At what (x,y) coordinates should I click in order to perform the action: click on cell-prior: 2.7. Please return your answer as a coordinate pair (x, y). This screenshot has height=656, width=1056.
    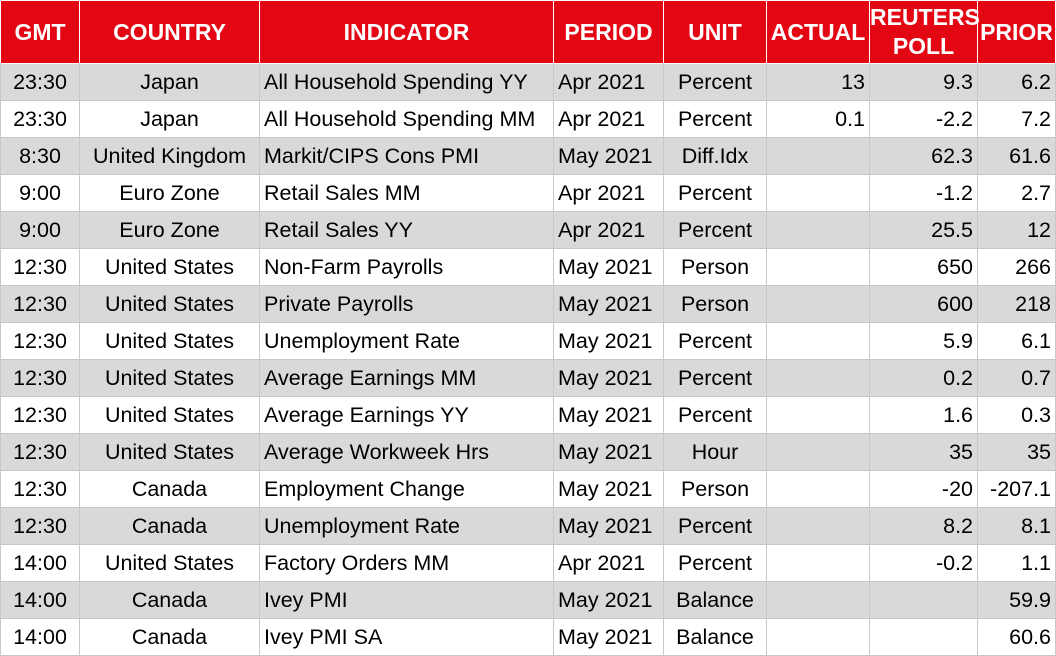
    Looking at the image, I should click on (1016, 193).